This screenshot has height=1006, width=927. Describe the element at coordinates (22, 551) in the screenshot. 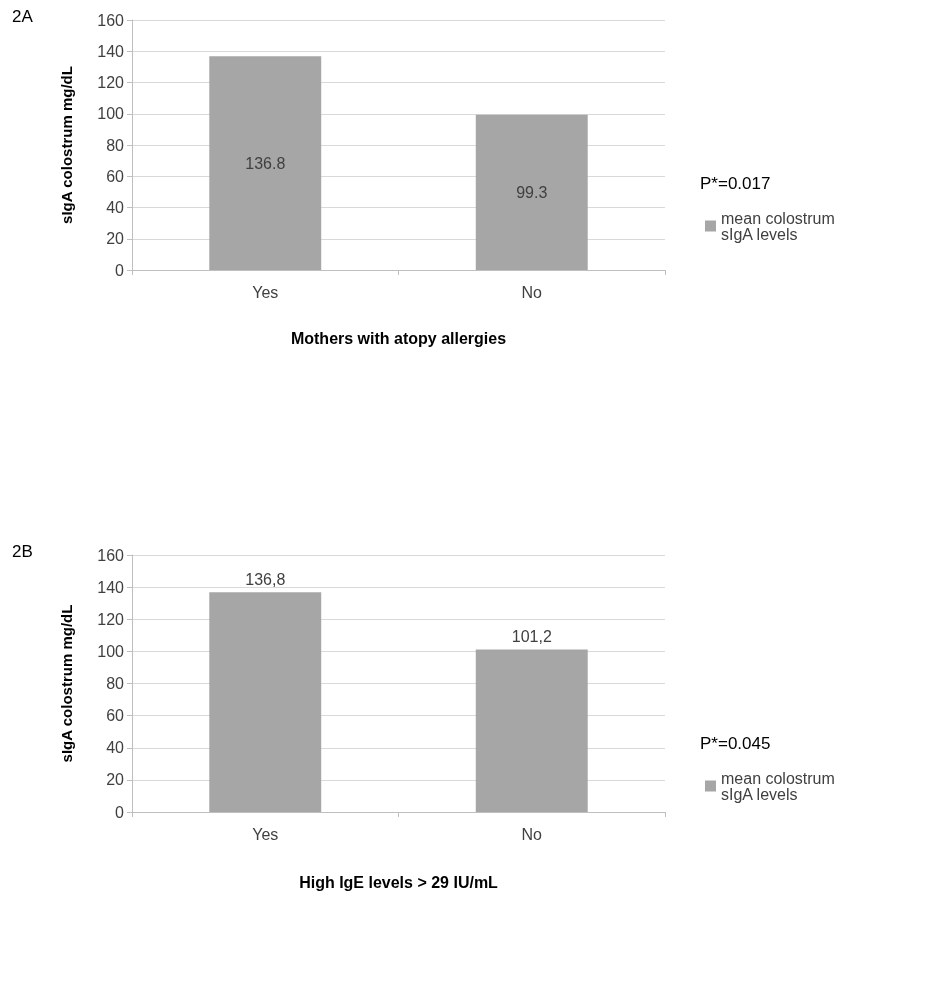

I see `text: 2B` at that location.